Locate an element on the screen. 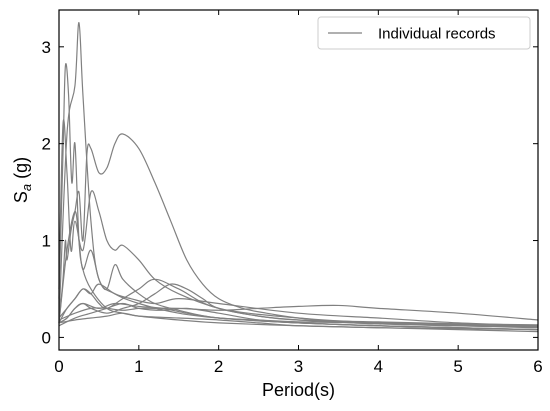 The width and height of the screenshot is (550, 411). y-tick-label-2: 2 is located at coordinates (46, 144).